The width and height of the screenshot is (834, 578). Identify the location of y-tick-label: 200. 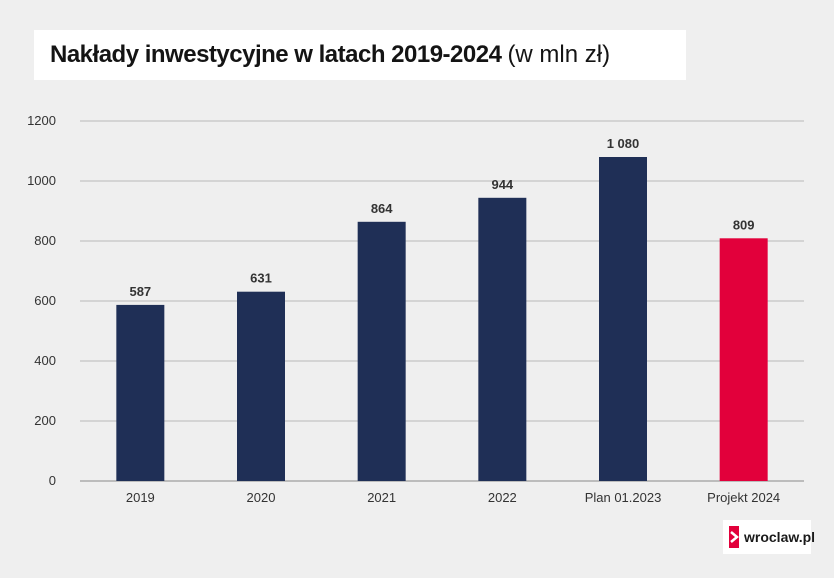
(45, 420).